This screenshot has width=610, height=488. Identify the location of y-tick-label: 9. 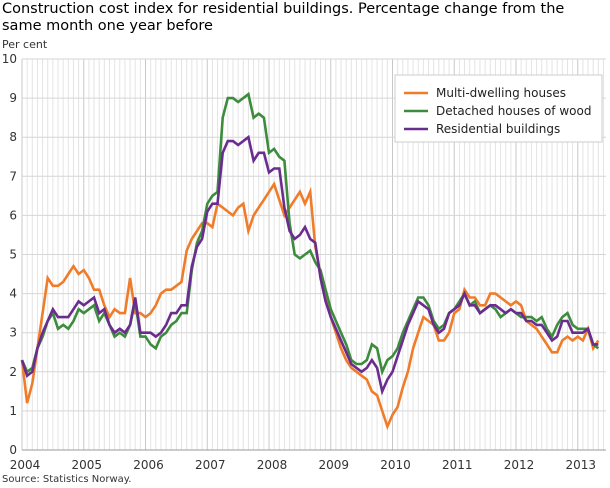
(13, 98).